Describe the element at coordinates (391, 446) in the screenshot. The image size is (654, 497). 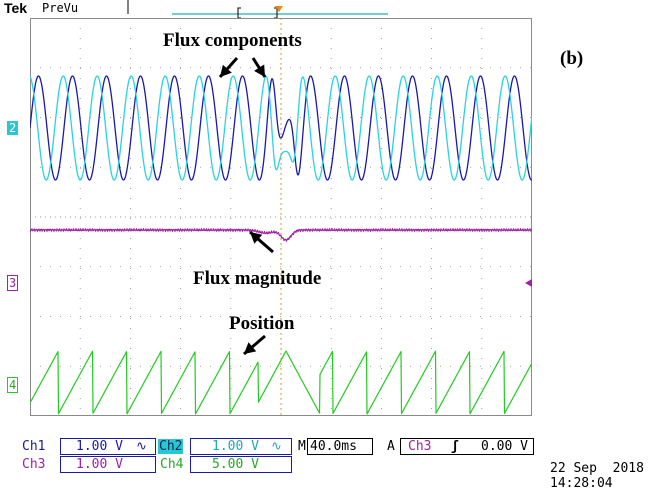
I see `trigger-mode: A` at that location.